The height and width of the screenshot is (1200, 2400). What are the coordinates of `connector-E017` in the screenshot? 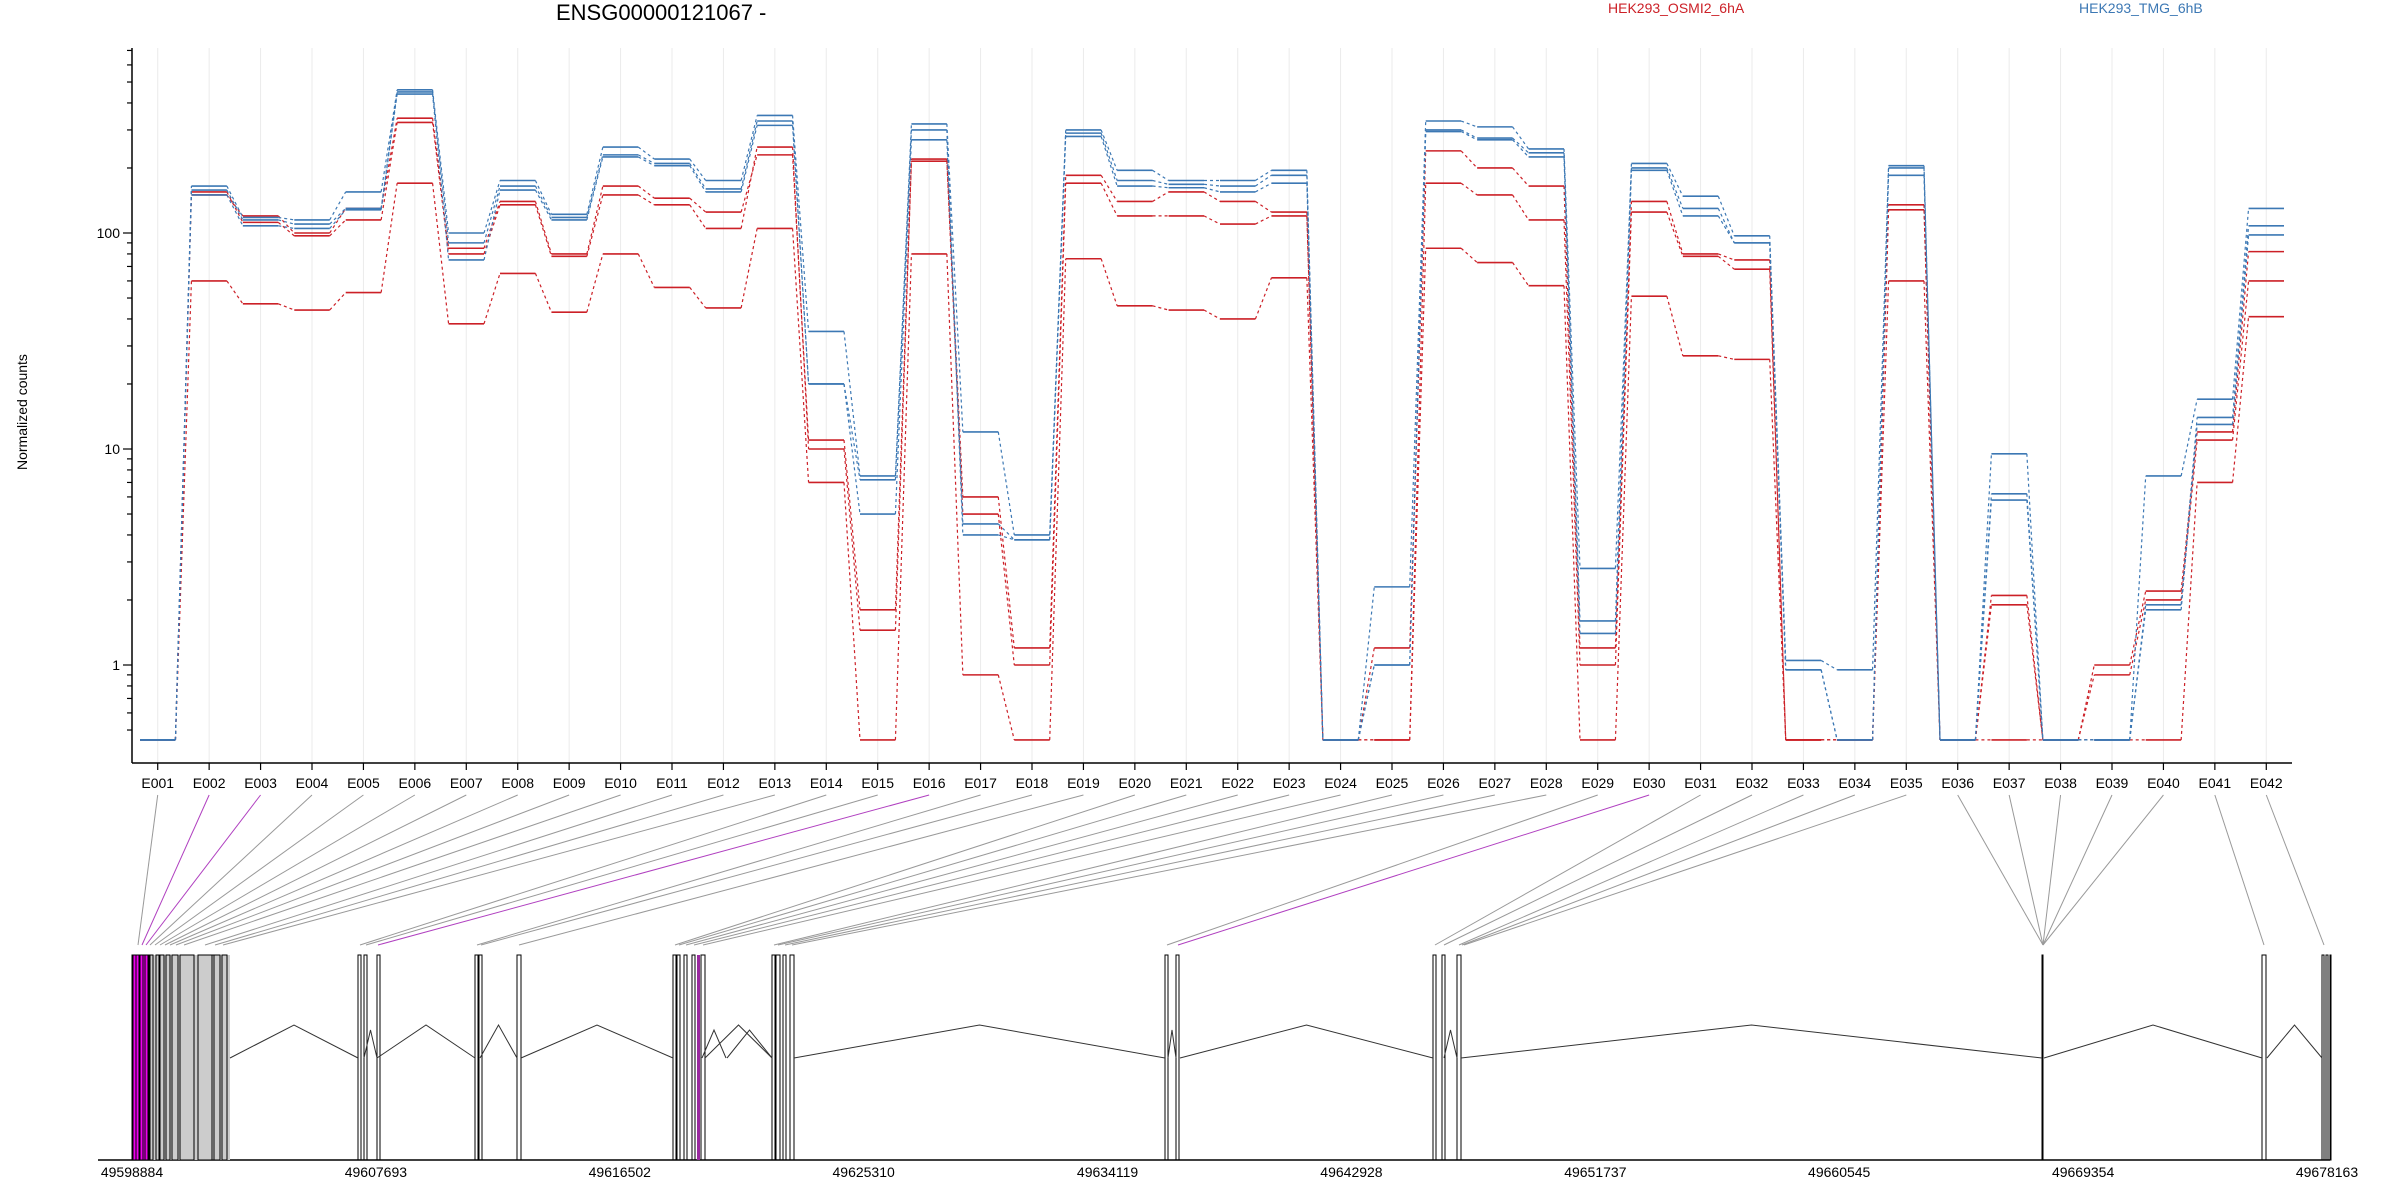 It's located at (728, 870).